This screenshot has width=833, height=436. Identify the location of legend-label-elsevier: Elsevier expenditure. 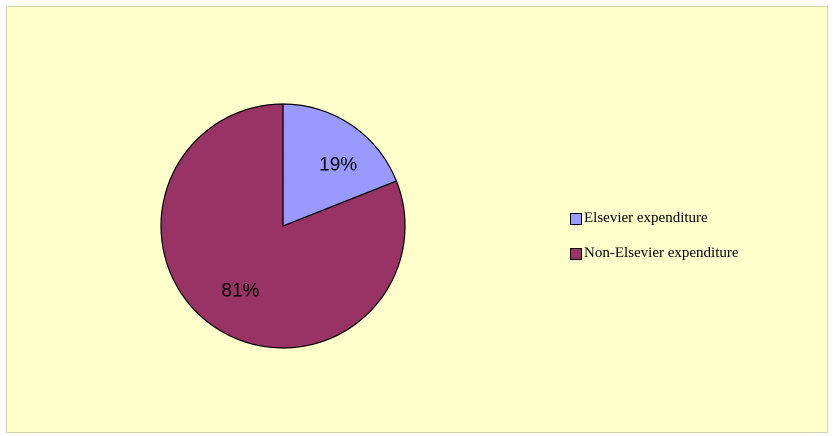
(646, 218).